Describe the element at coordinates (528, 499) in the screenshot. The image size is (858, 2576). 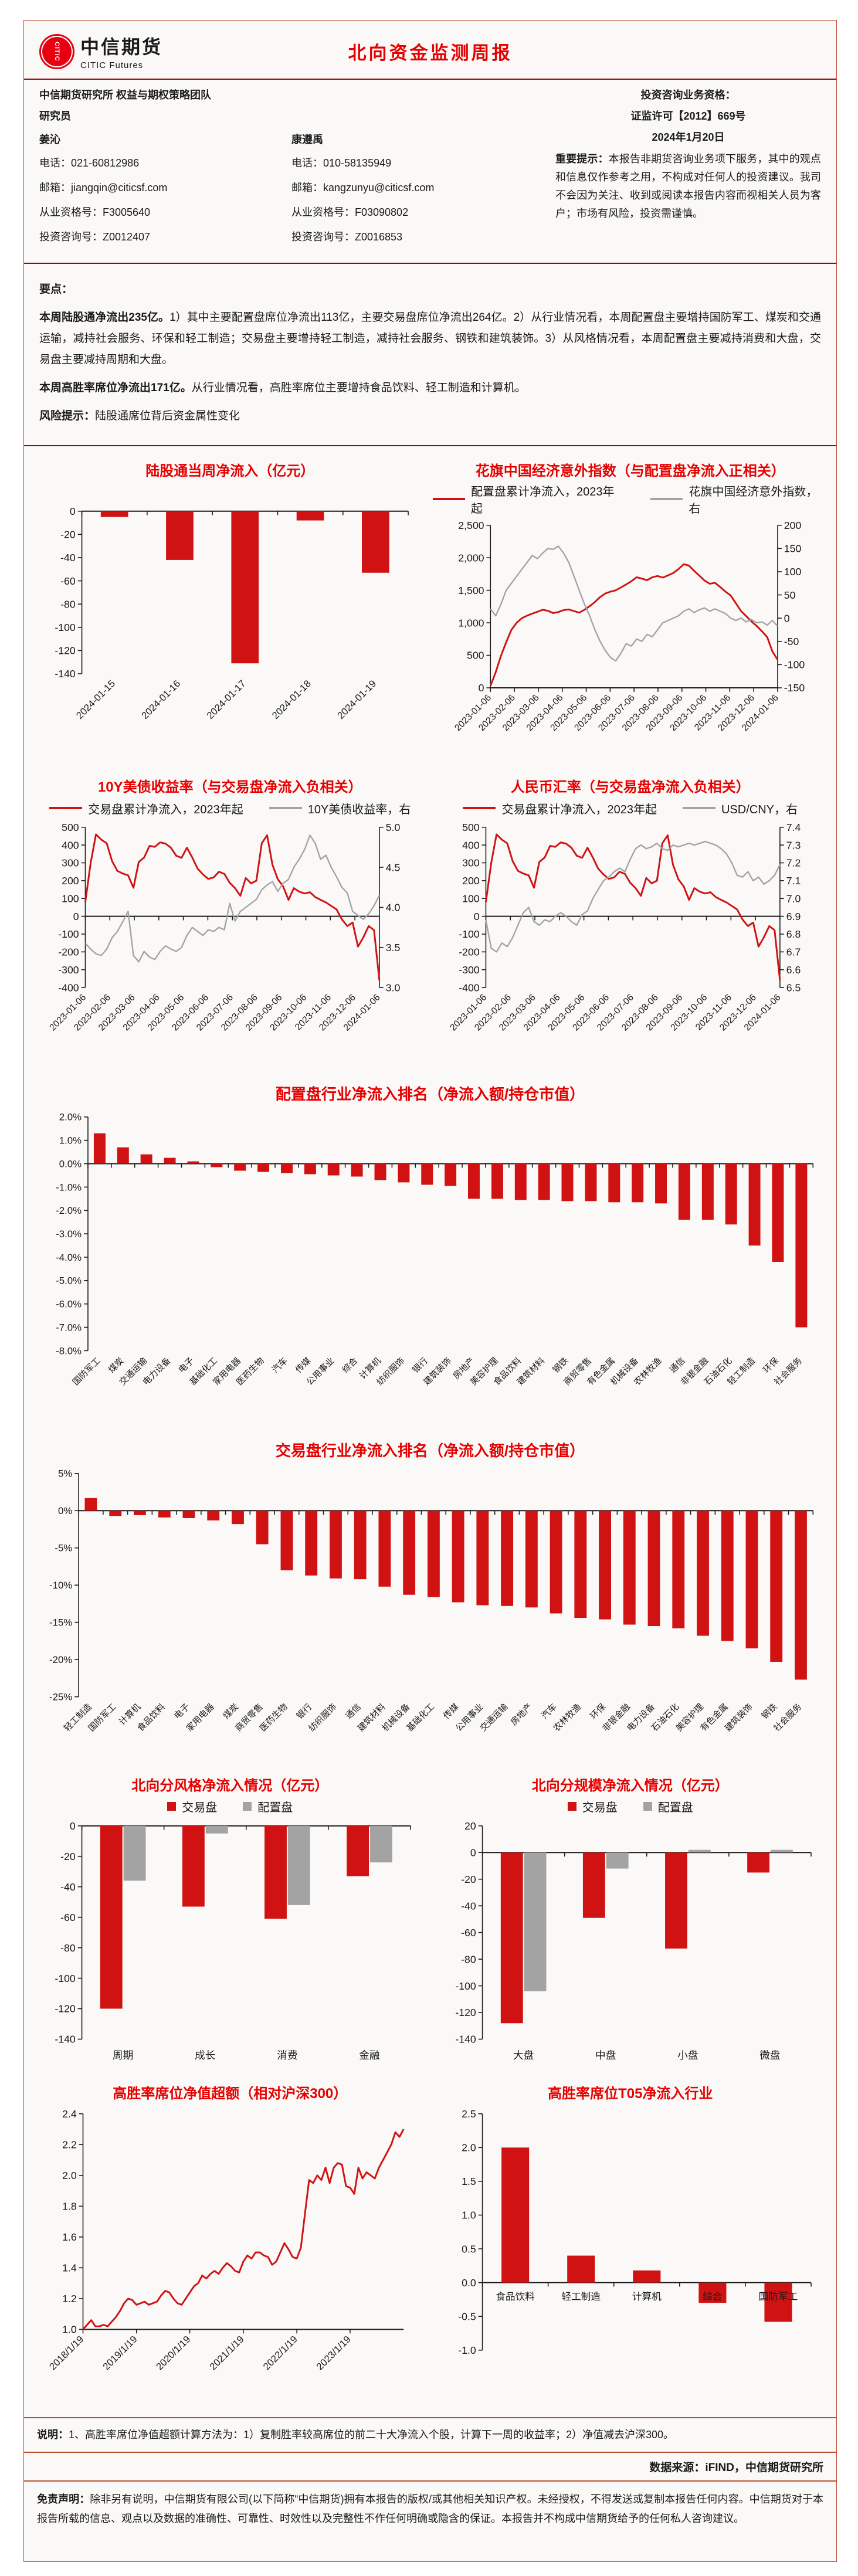
I see `legend-item: 配置盘累计净流入，2023年起` at that location.